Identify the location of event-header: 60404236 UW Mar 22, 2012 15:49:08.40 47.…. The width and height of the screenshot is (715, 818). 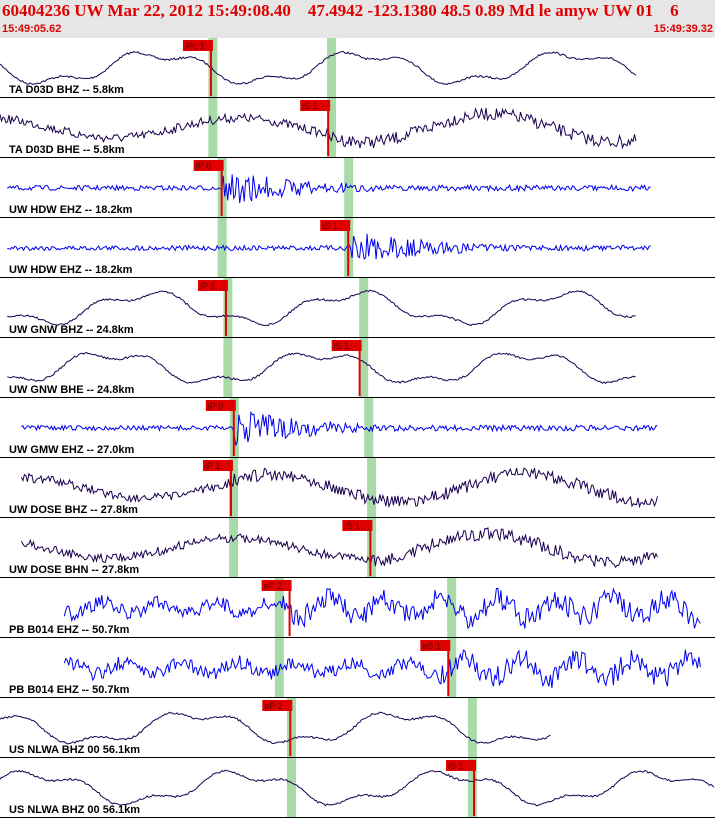
(357, 19).